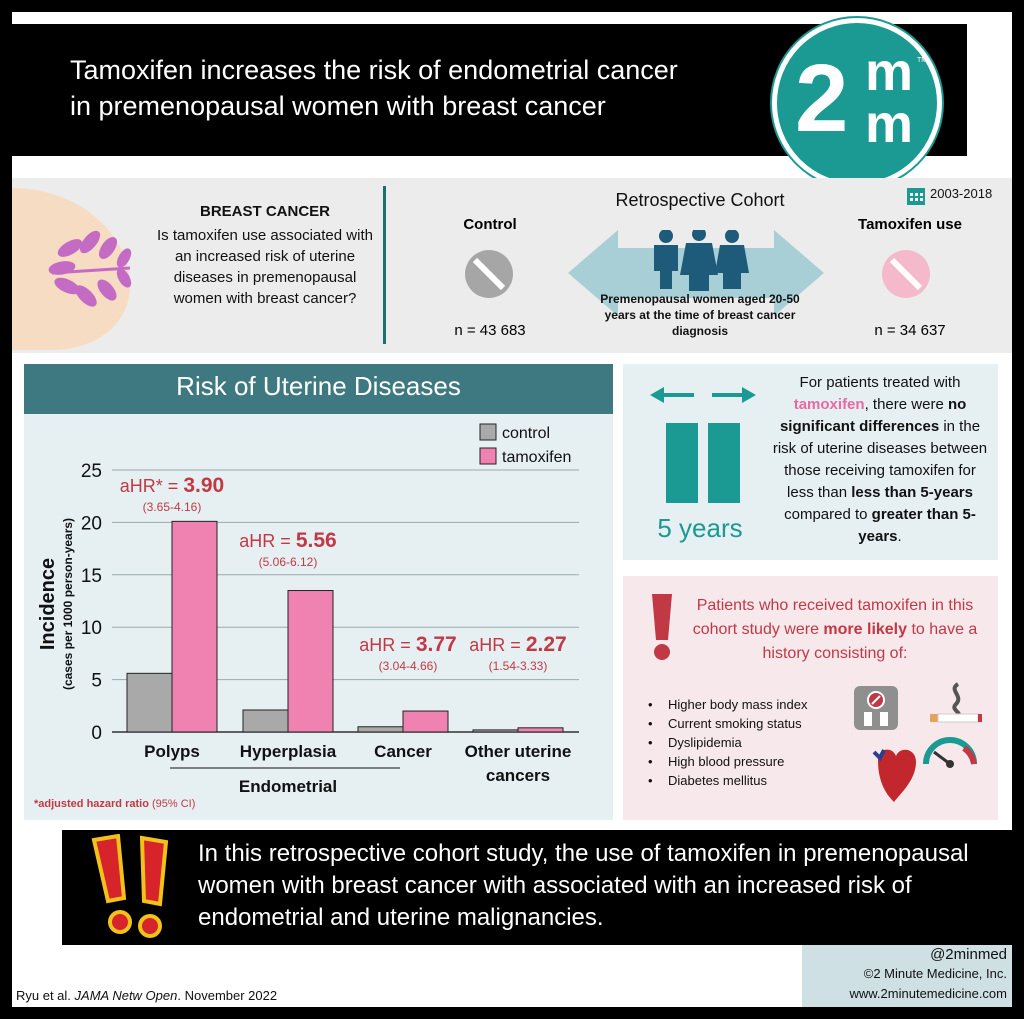 The height and width of the screenshot is (1019, 1024). Describe the element at coordinates (910, 330) in the screenshot. I see `tamoxifen-n: n = 34 637` at that location.